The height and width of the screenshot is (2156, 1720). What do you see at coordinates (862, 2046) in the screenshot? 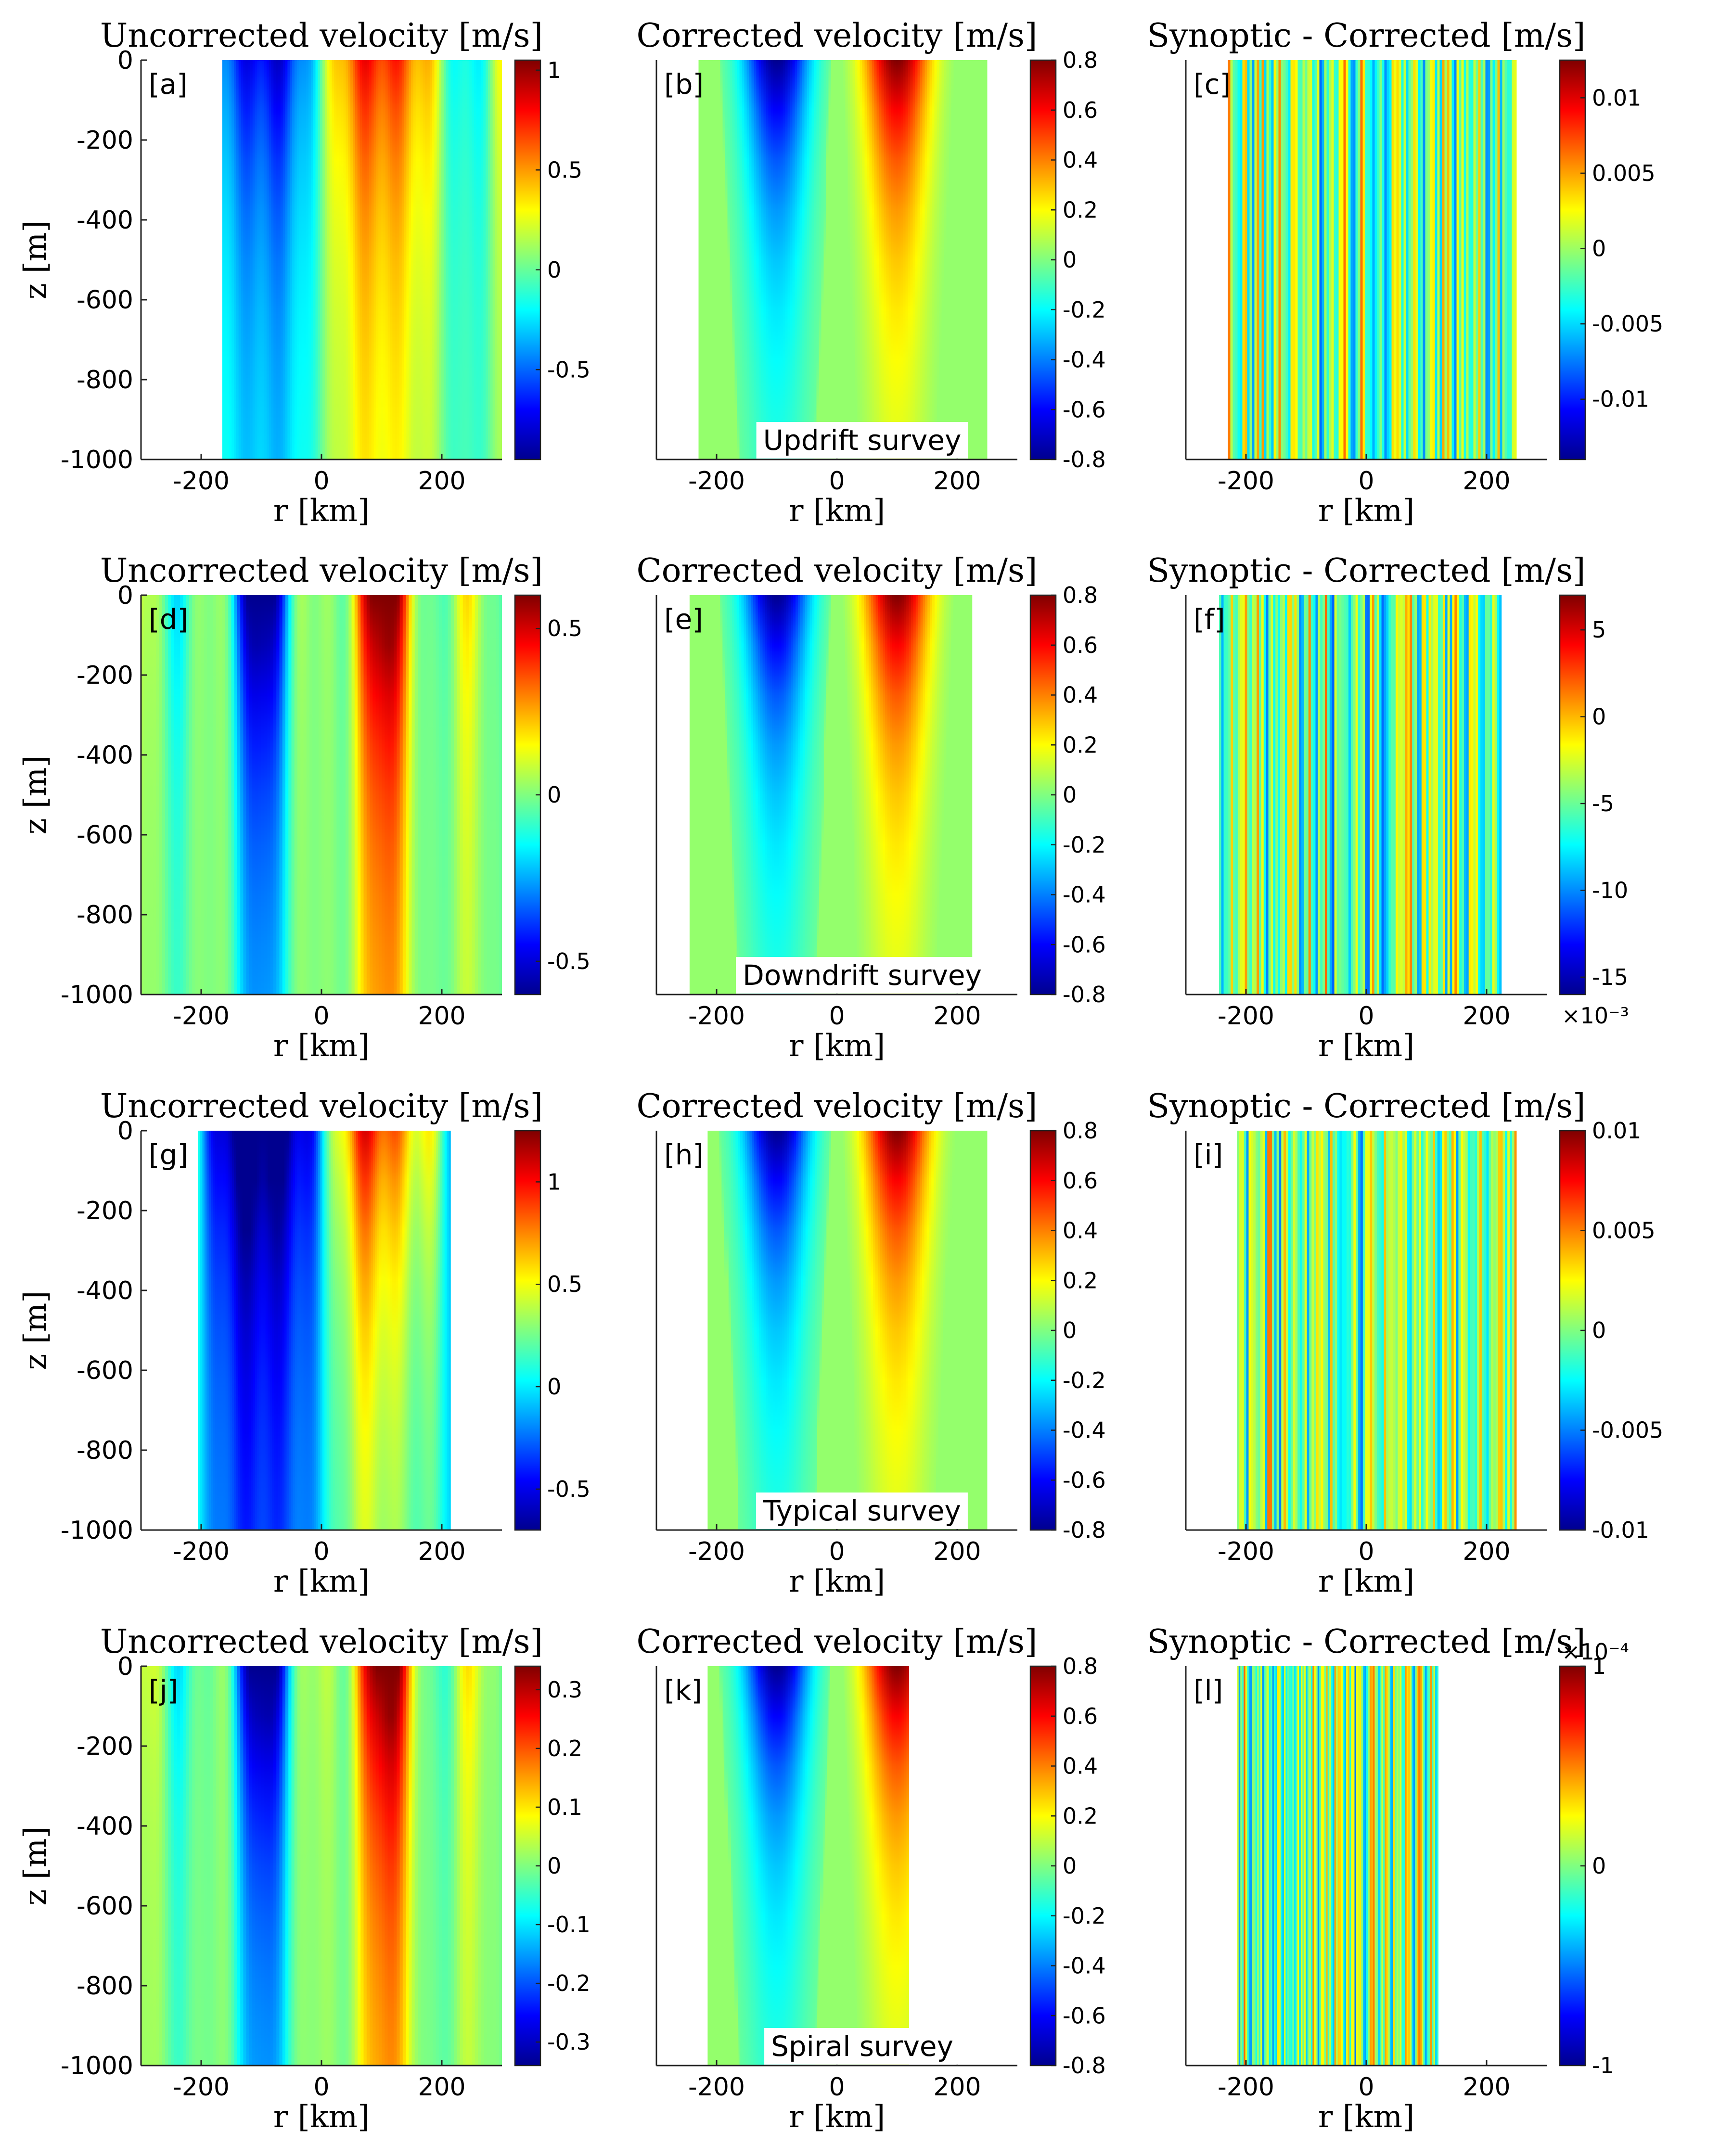
I see `panel-k-annotation: Spiral survey` at bounding box center [862, 2046].